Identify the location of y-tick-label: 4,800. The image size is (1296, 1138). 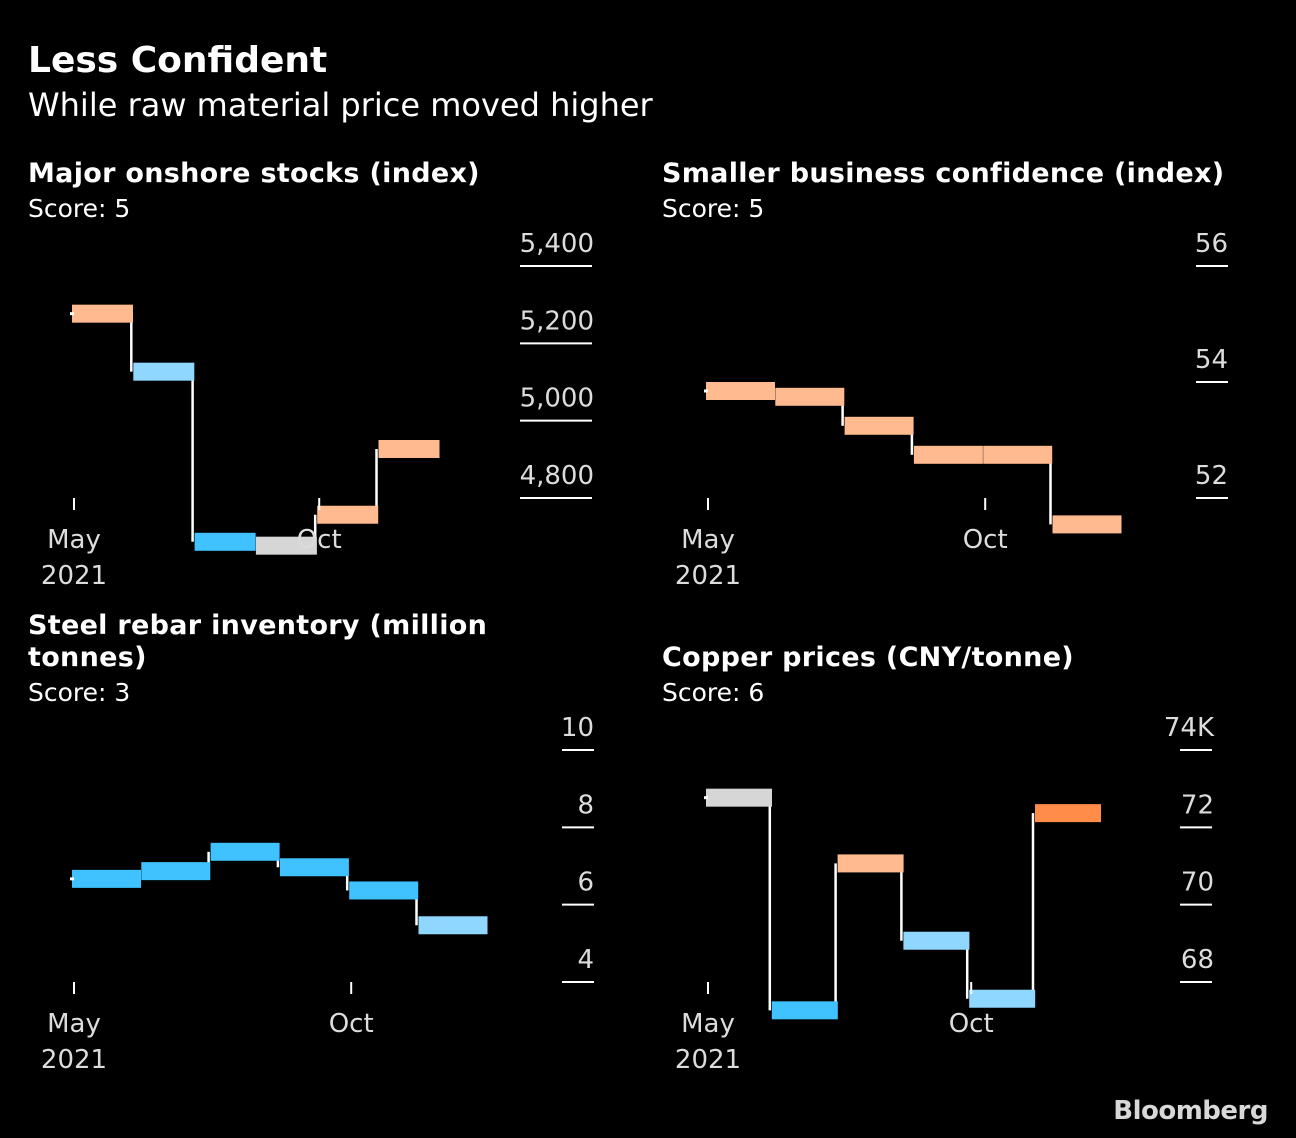
(557, 476).